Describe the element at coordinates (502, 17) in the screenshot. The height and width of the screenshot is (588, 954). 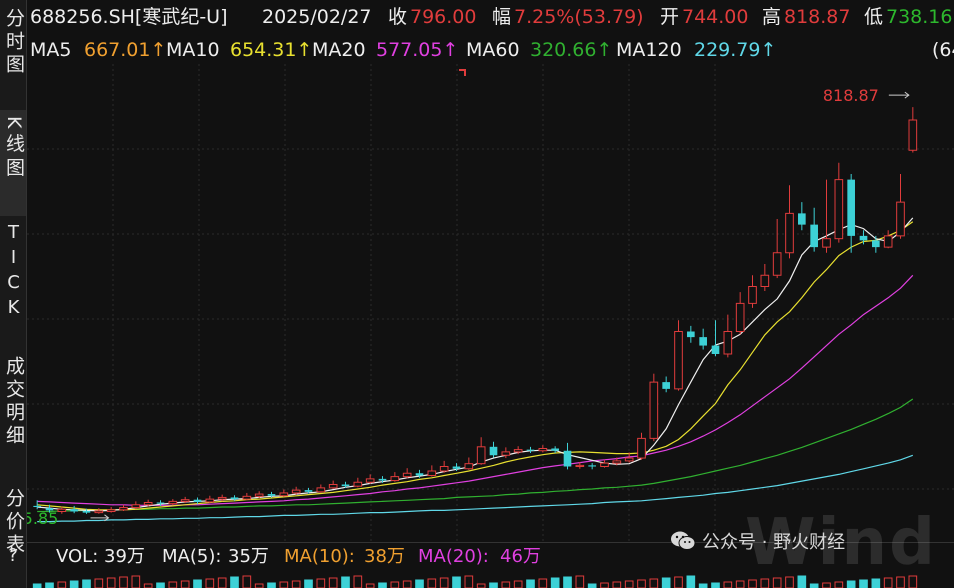
I see `change-label: 幅` at that location.